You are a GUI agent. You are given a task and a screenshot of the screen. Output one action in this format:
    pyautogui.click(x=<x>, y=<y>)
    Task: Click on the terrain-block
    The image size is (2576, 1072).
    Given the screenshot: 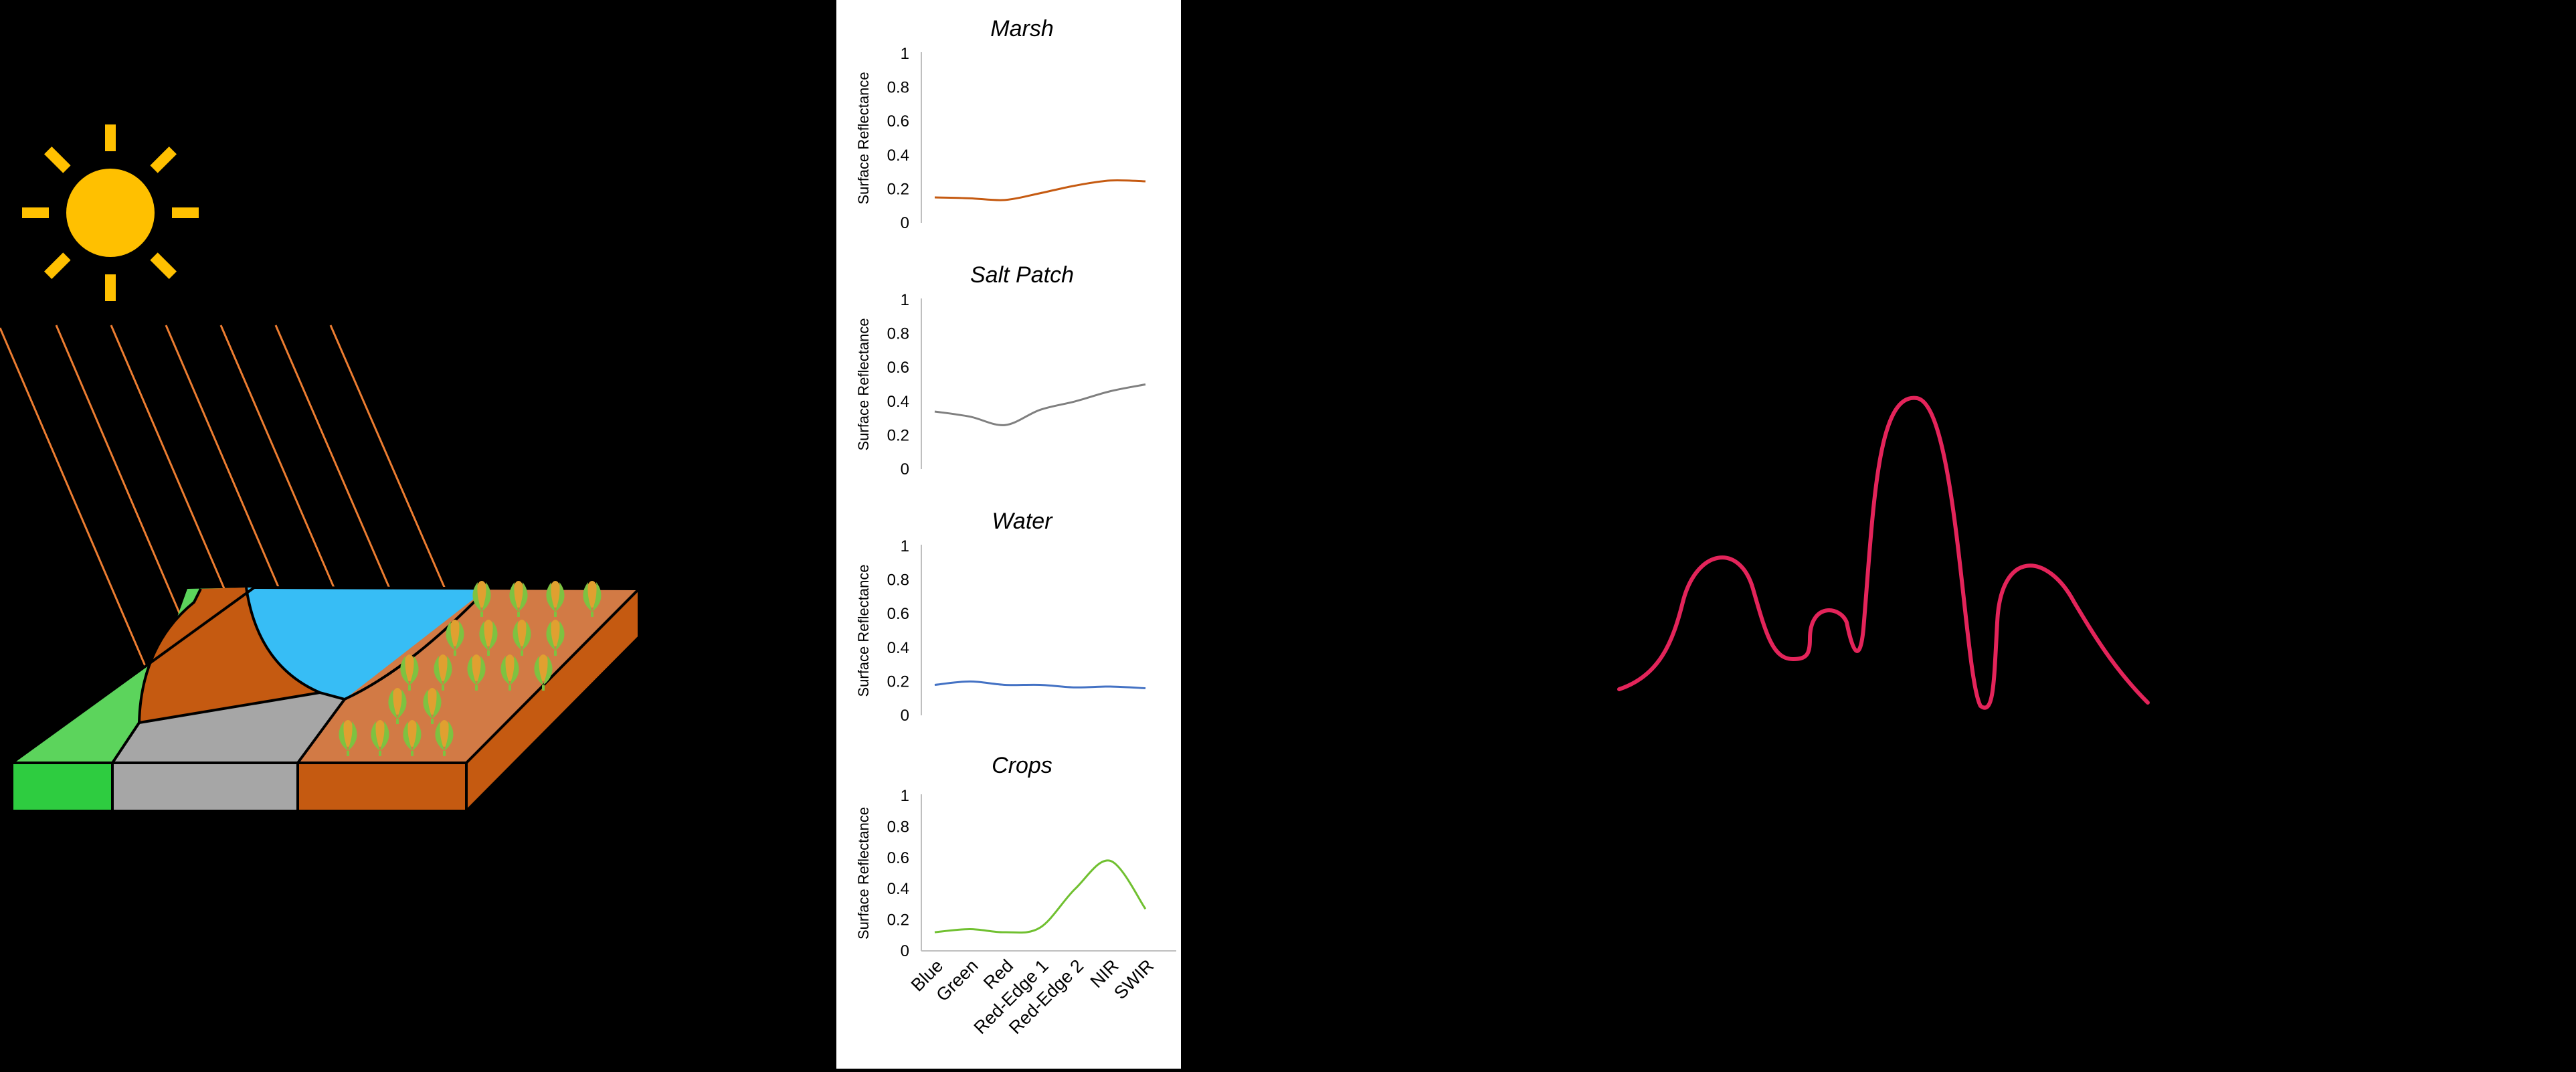 What is the action you would take?
    pyautogui.click(x=325, y=699)
    